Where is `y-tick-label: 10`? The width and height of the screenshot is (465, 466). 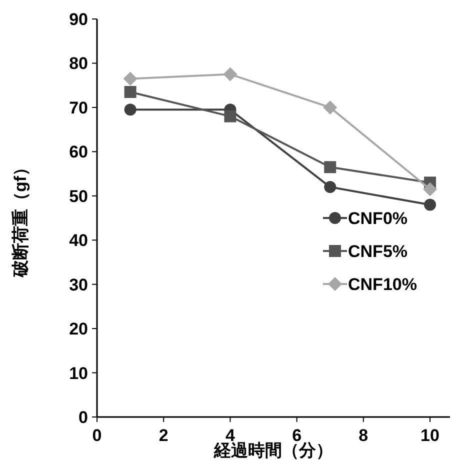
y-tick-label: 10 is located at coordinates (78, 373).